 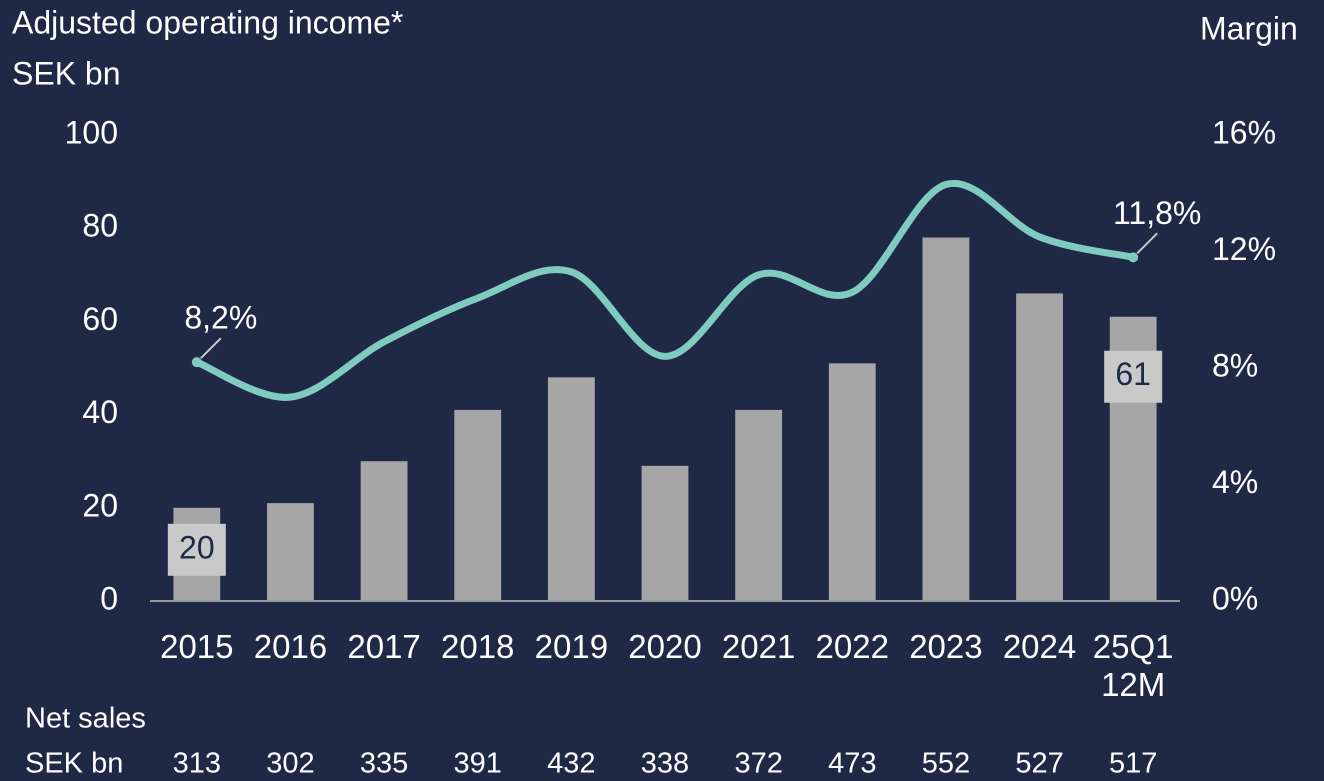 What do you see at coordinates (665, 764) in the screenshot?
I see `net-sales-value: 338` at bounding box center [665, 764].